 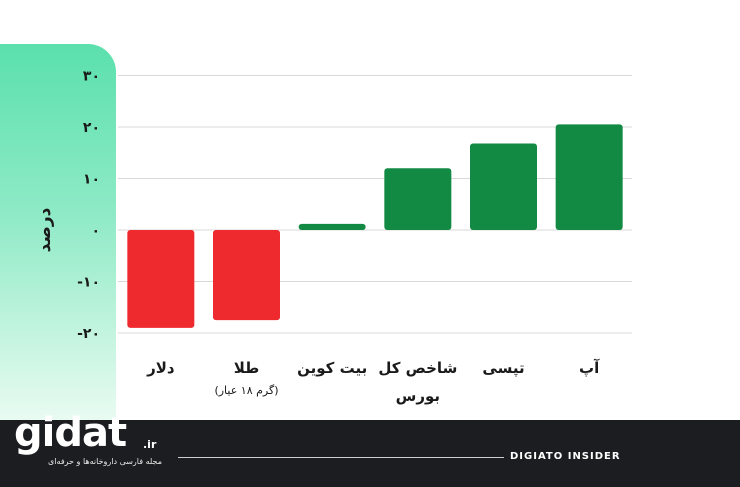 What do you see at coordinates (503, 368) in the screenshot?
I see `x-tick-label: تپسی` at bounding box center [503, 368].